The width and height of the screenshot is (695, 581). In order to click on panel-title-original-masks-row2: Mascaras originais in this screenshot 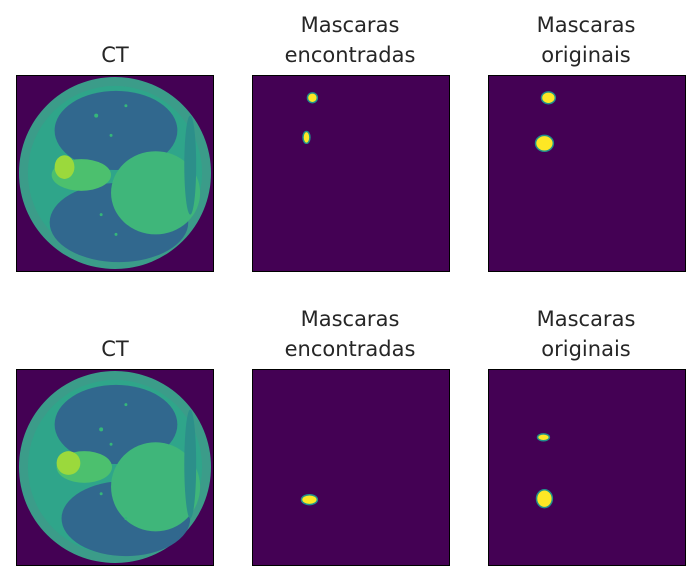, I will do `click(586, 334)`.